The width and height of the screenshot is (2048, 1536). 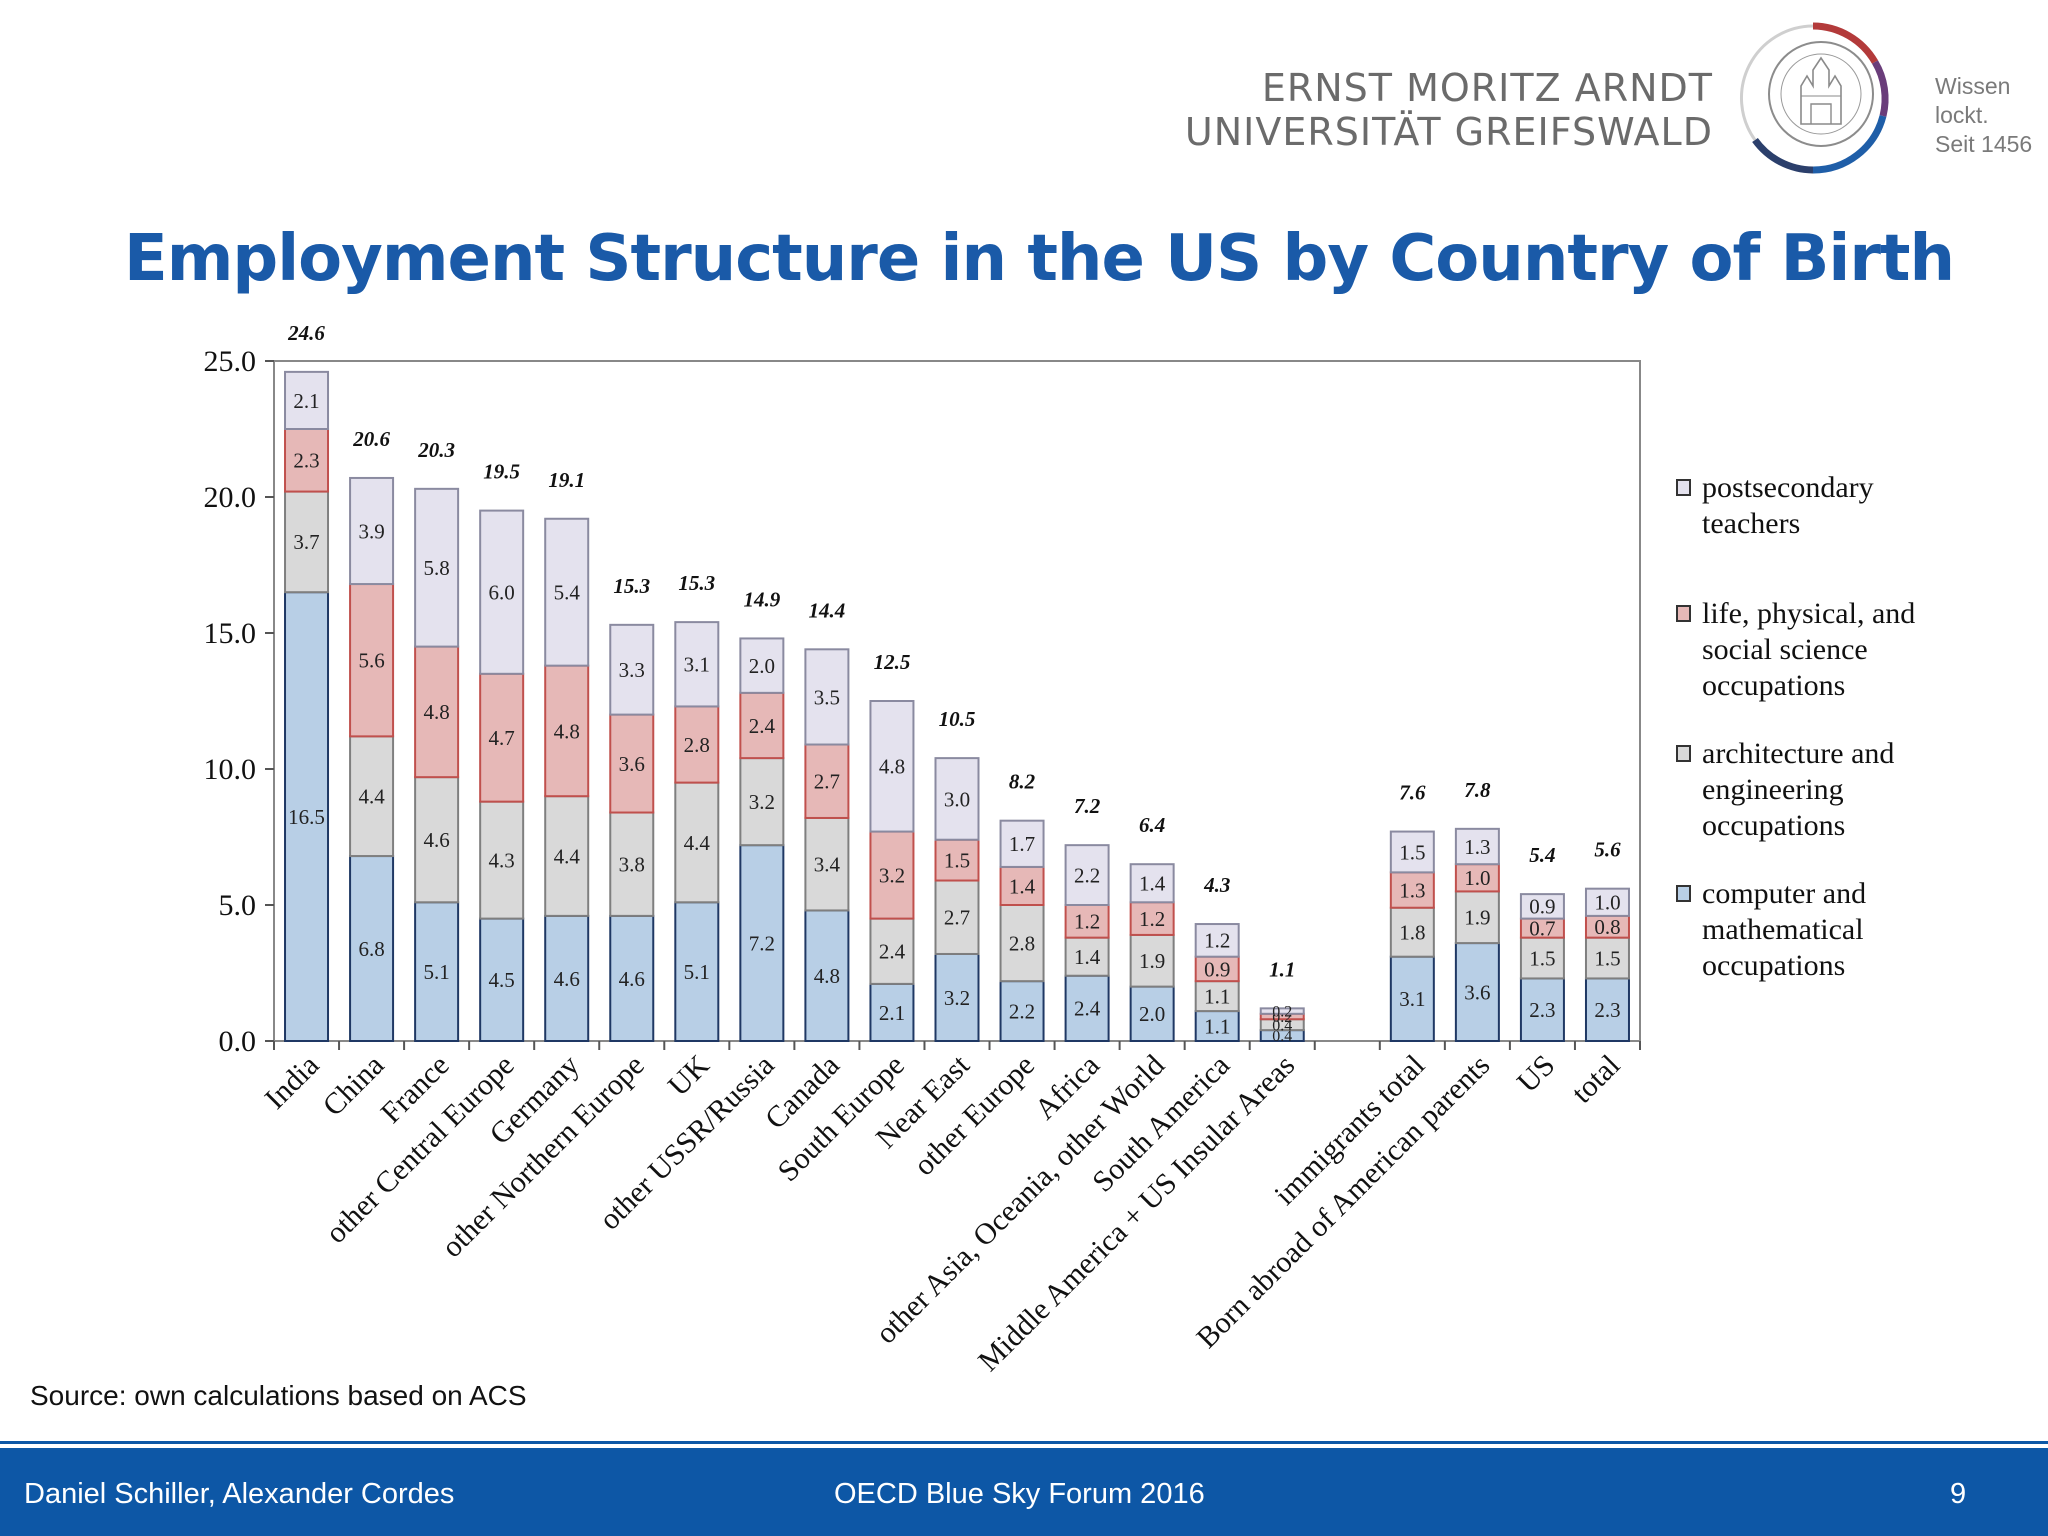 I want to click on bar-value-label: 1.7, so click(x=1022, y=844).